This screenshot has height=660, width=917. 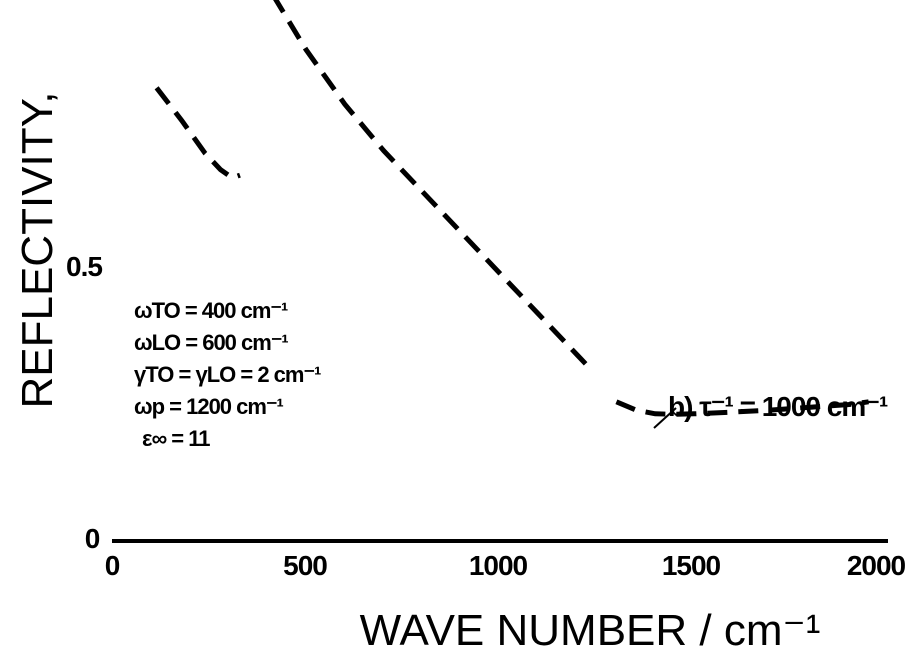 I want to click on param-gamma: γTO = γLO = 2 cm⁻¹, so click(x=227, y=374).